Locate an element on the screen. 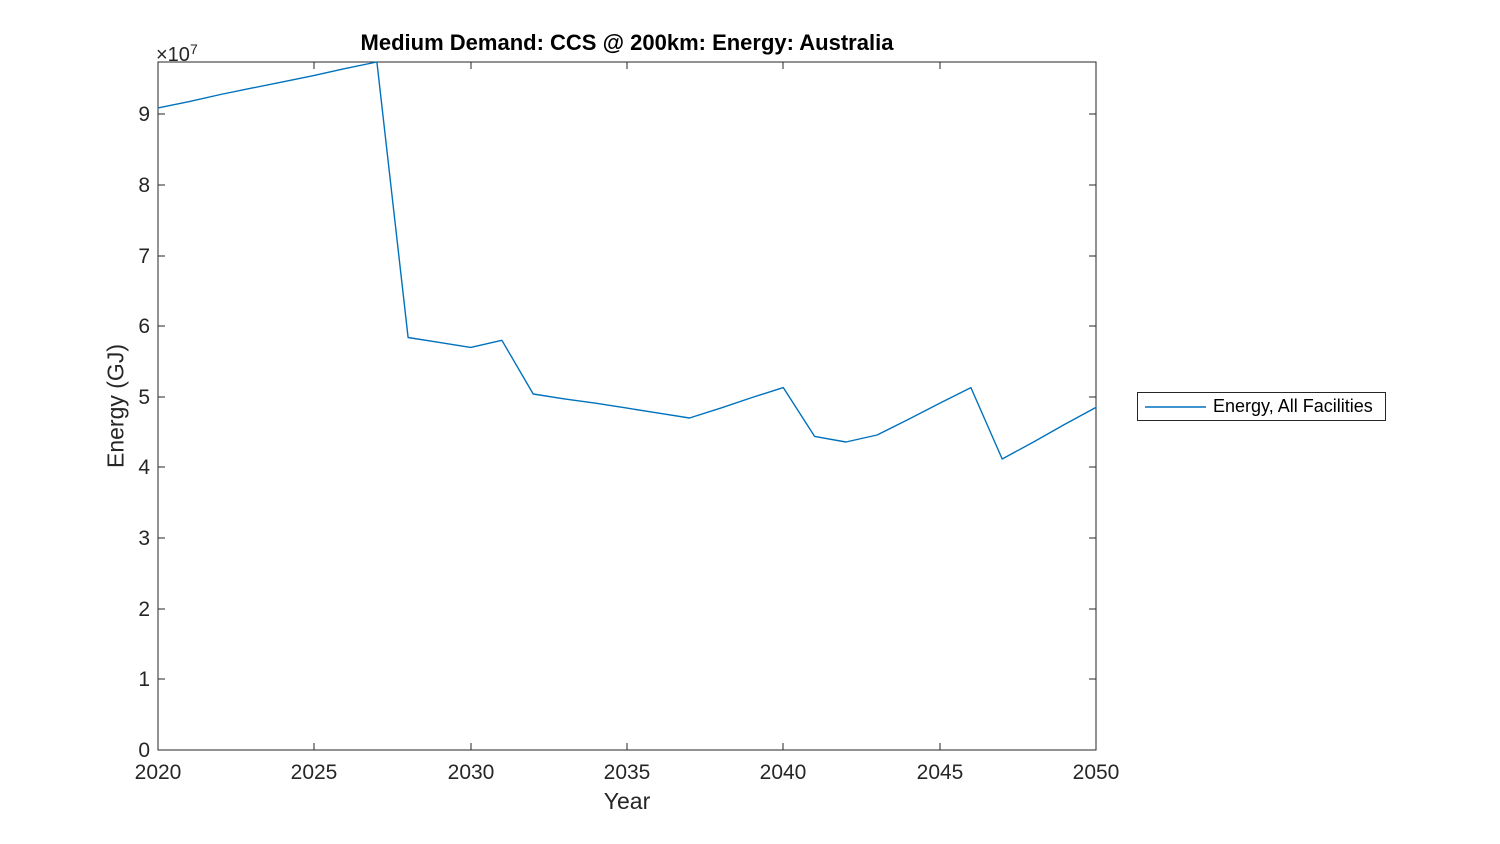  y-axis-multiplier: ×10⁷ is located at coordinates (177, 53).